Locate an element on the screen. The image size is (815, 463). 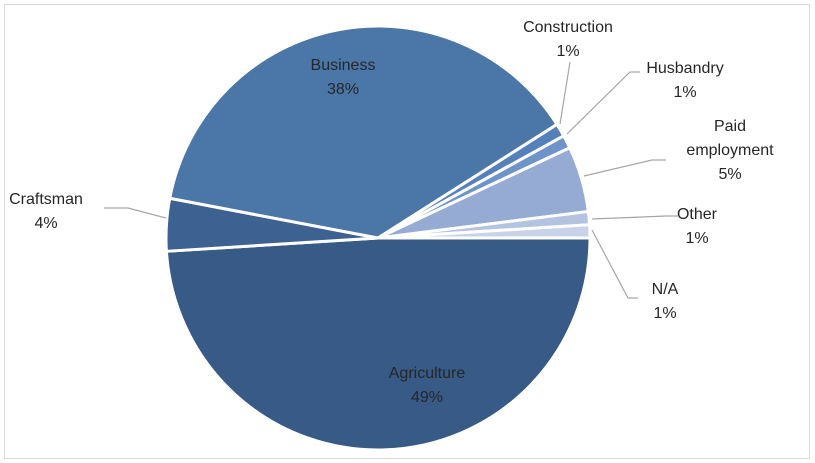
slice-label: Business 38% is located at coordinates (343, 77).